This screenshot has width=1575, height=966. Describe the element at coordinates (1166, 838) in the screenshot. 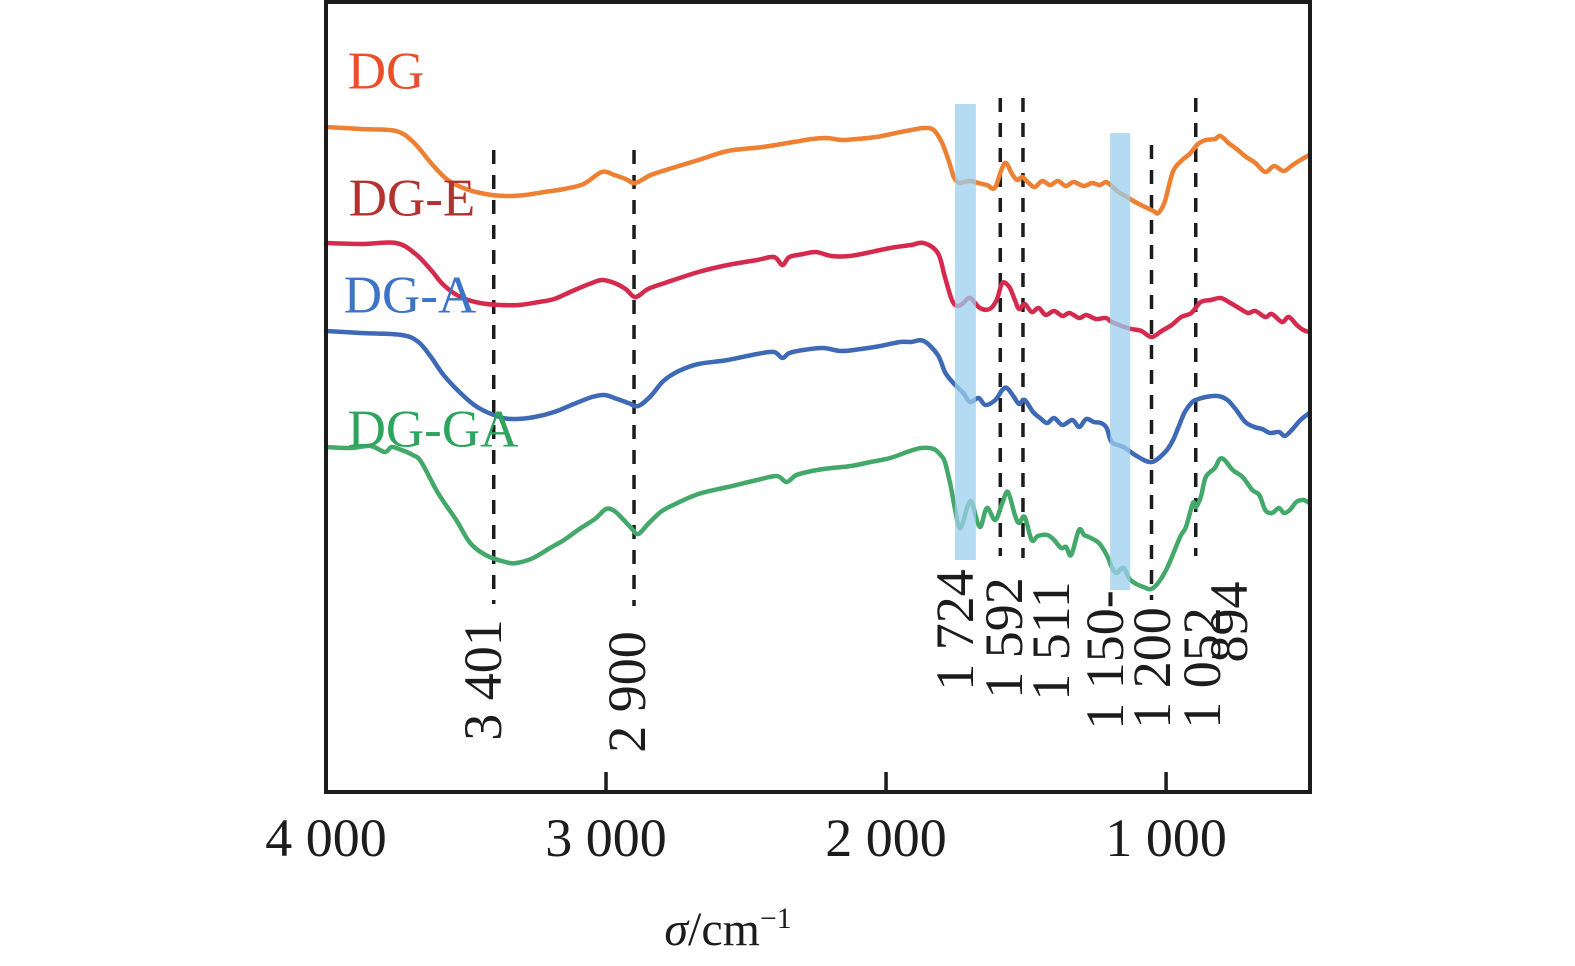

I see `x-tick-label: 1 000` at that location.